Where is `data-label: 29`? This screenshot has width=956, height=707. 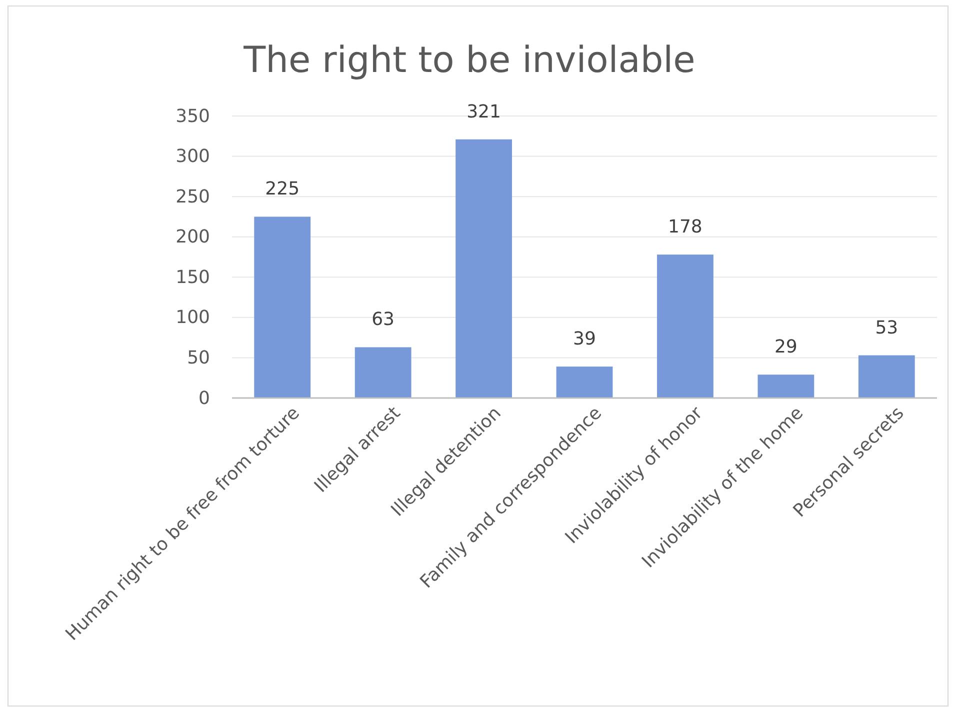 data-label: 29 is located at coordinates (786, 347).